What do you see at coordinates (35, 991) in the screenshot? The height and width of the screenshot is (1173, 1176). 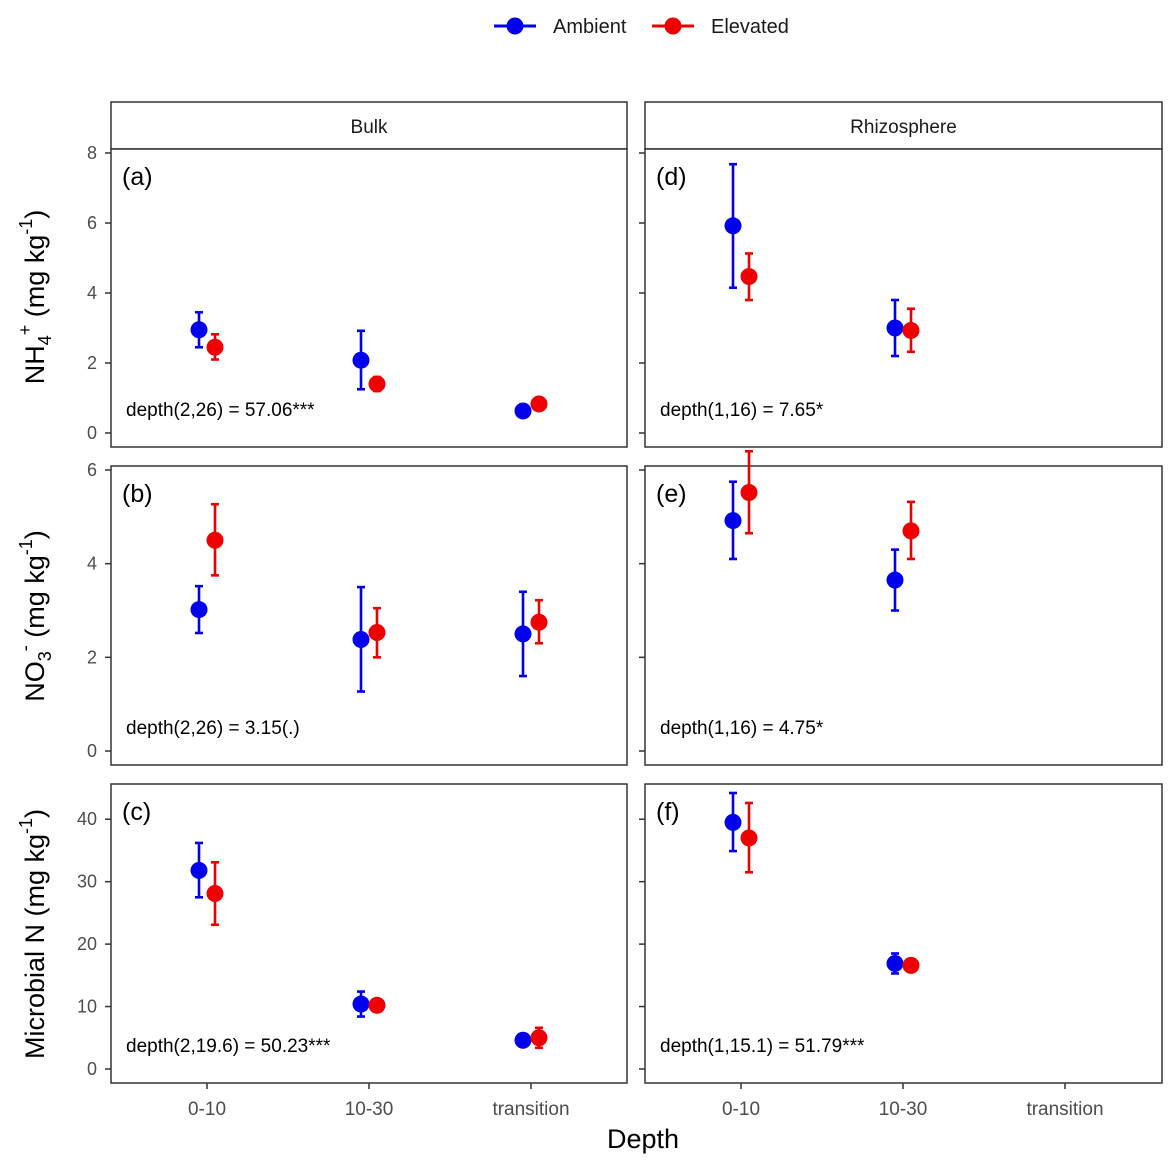 I see `y-label-base: Microbial N` at bounding box center [35, 991].